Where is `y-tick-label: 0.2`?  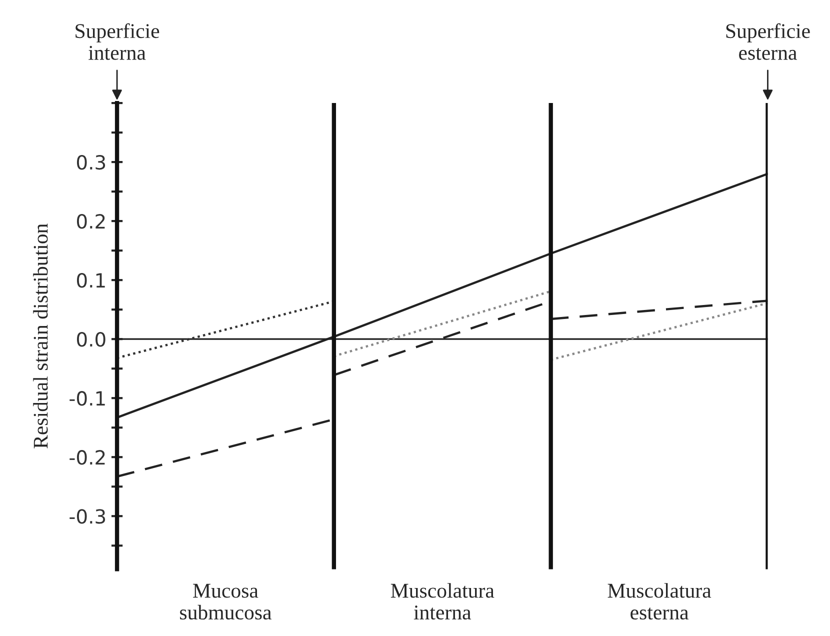
y-tick-label: 0.2 is located at coordinates (90, 221).